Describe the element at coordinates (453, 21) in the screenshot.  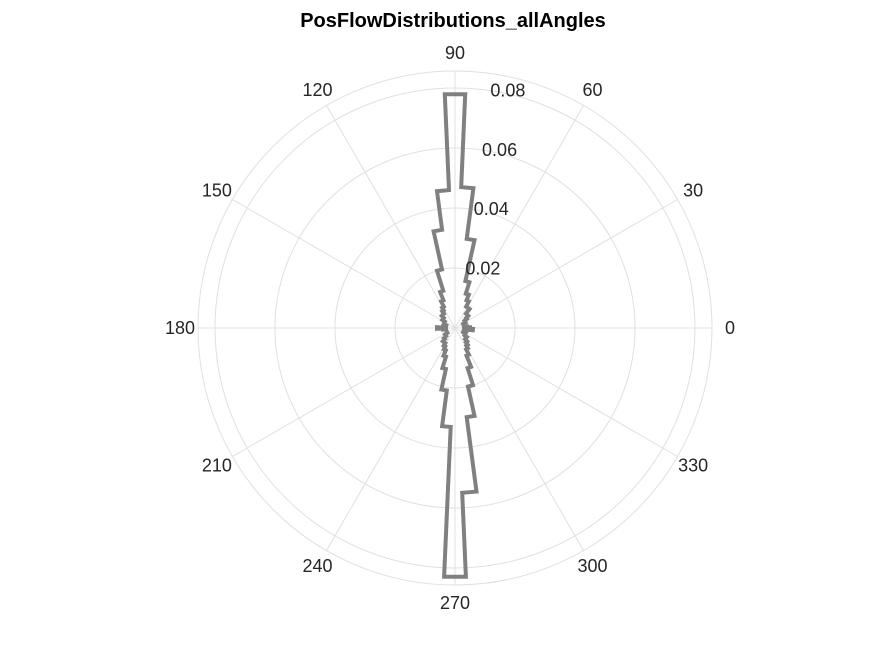
I see `chart-title: PosFlowDistributions_allAngles` at that location.